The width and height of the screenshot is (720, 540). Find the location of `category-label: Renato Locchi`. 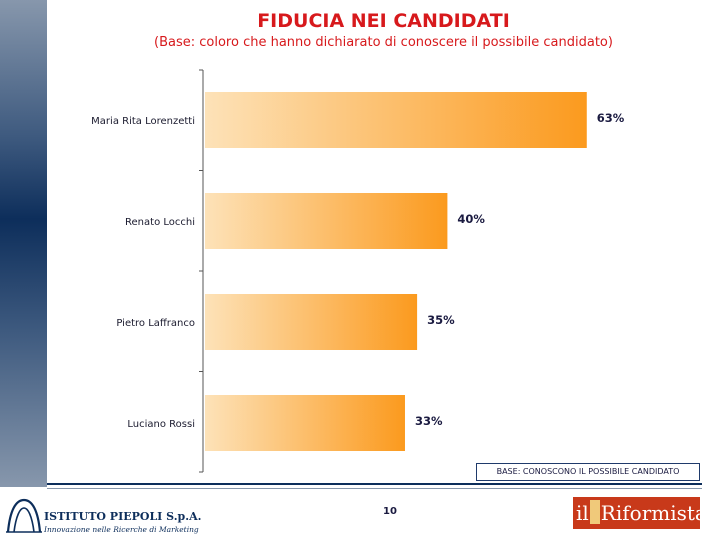

category-label: Renato Locchi is located at coordinates (160, 222).